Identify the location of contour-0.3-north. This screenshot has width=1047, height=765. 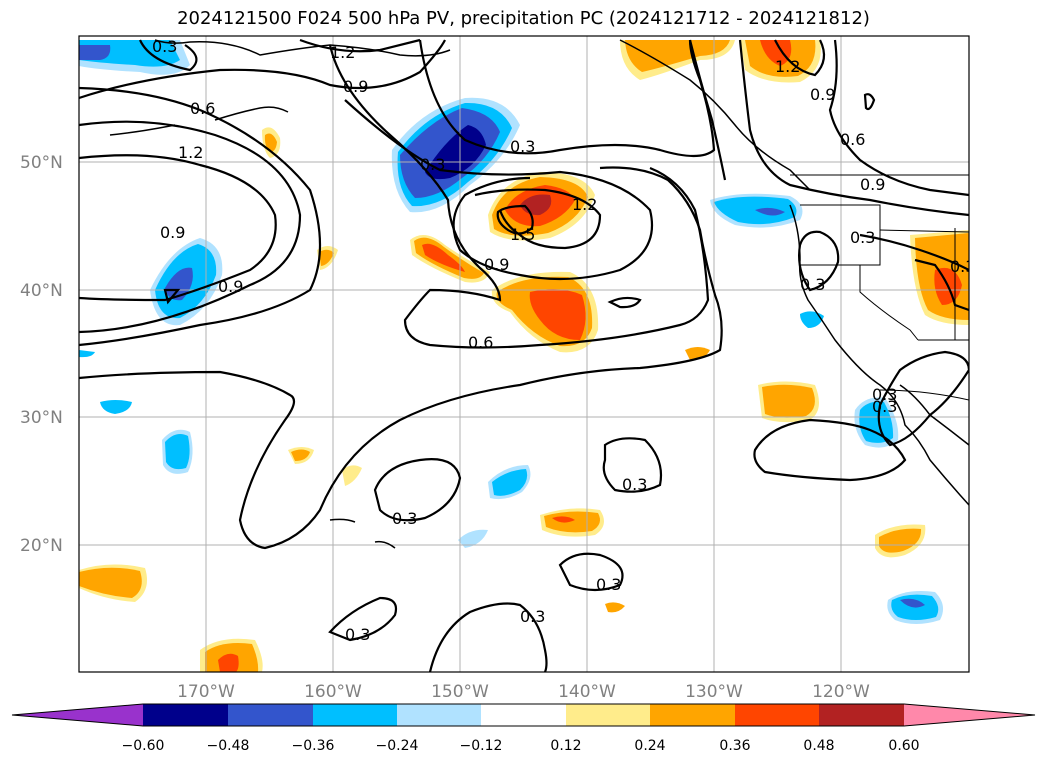
(168, 55).